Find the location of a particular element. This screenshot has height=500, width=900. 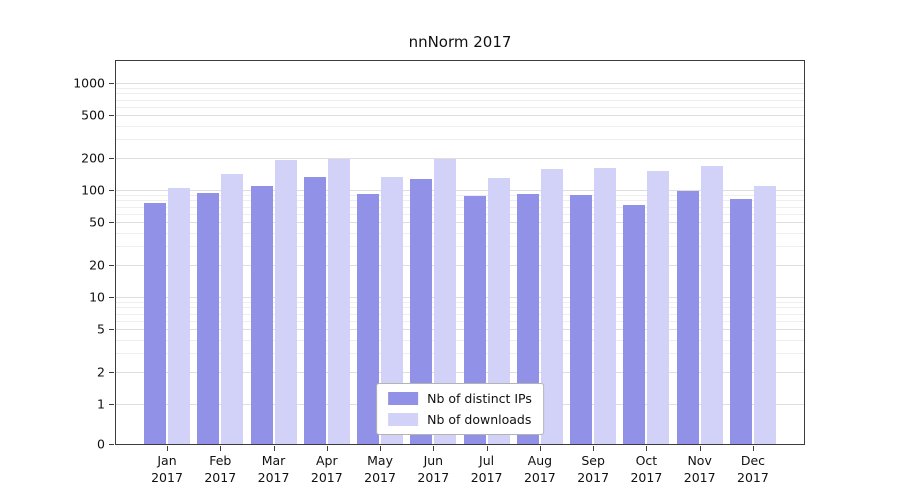

x-tick-label-feb: Feb 2017 is located at coordinates (220, 470).